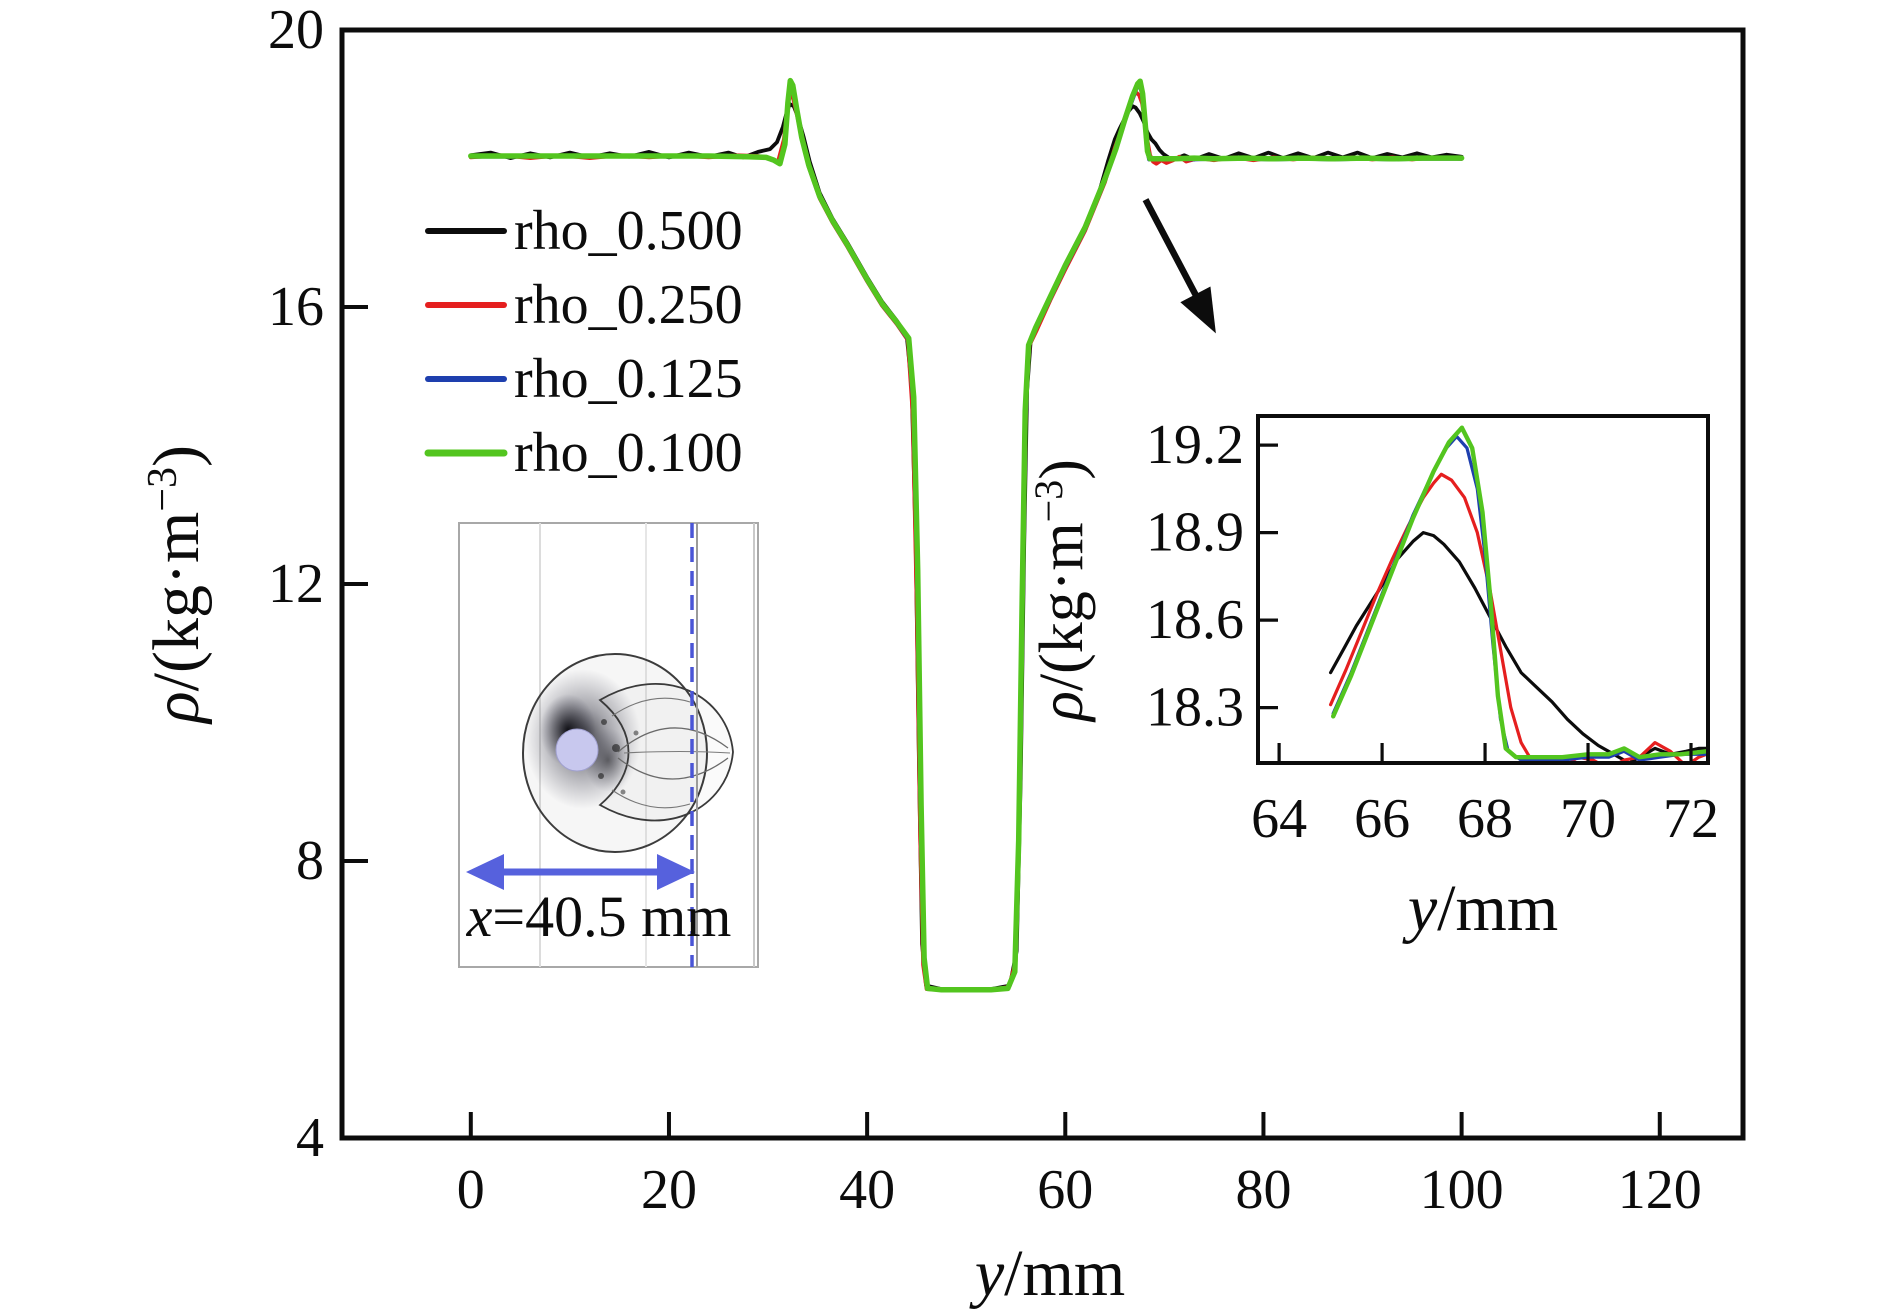  I want to click on arrow-shaft, so click(1172, 250).